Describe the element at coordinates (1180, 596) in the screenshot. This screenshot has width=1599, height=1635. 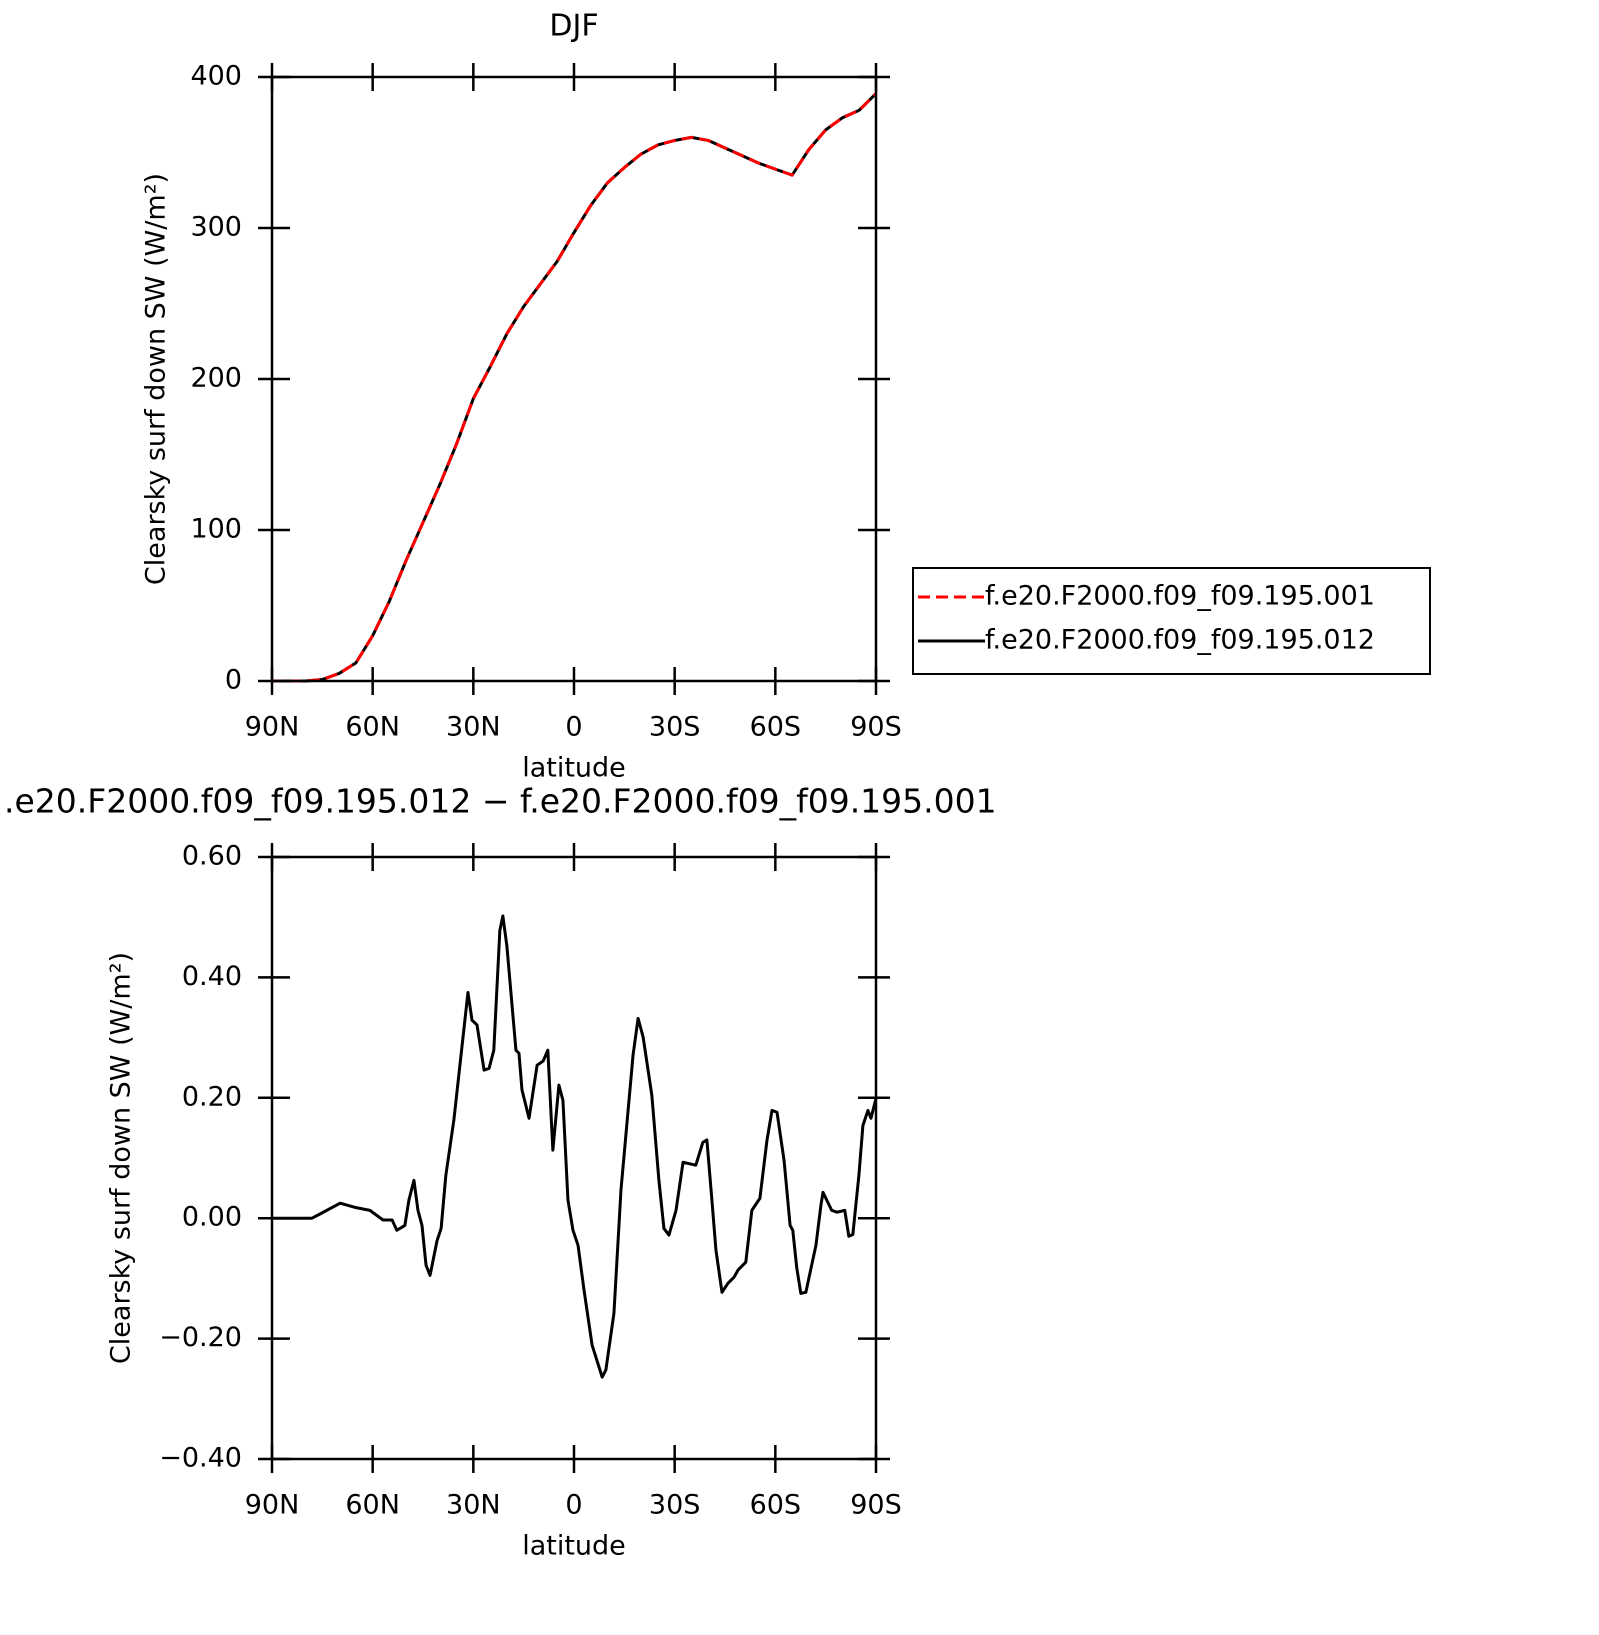
I see `legend-label: f.e20.F2000.f09_f09.195.001` at that location.